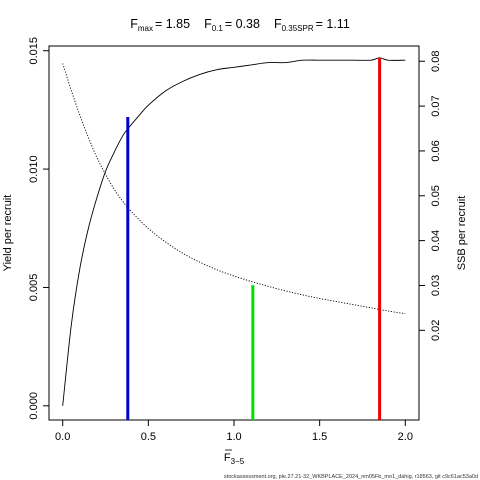 This screenshot has height=480, width=480. I want to click on y-left-tick-label: 0.000, so click(34, 406).